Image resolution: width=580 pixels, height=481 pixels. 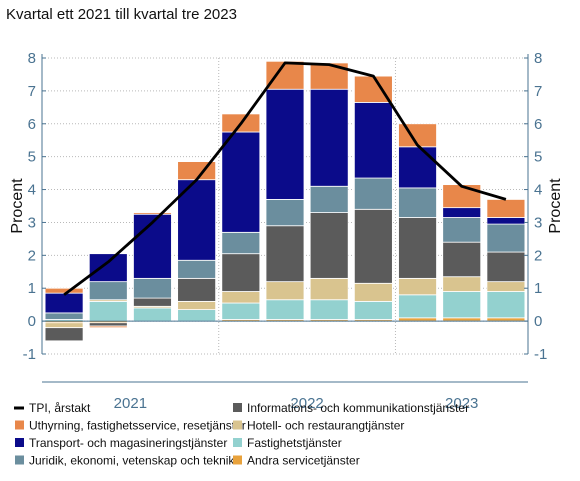 I want to click on legend-label: Informations- och kommunikationstjänster, so click(x=358, y=408).